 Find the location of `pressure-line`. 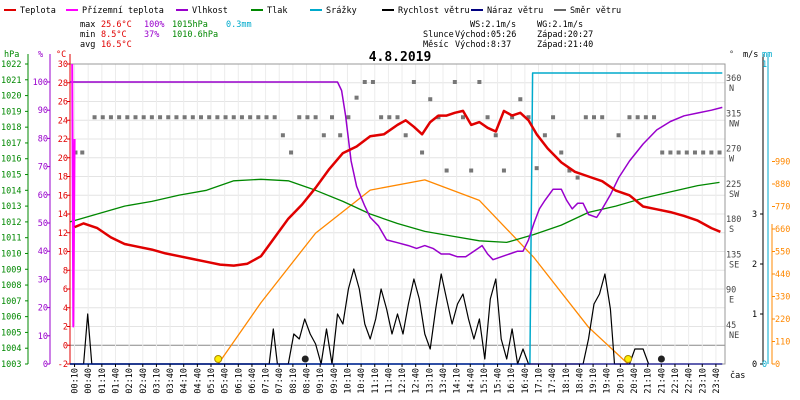

pressure-line is located at coordinates (394, 211).